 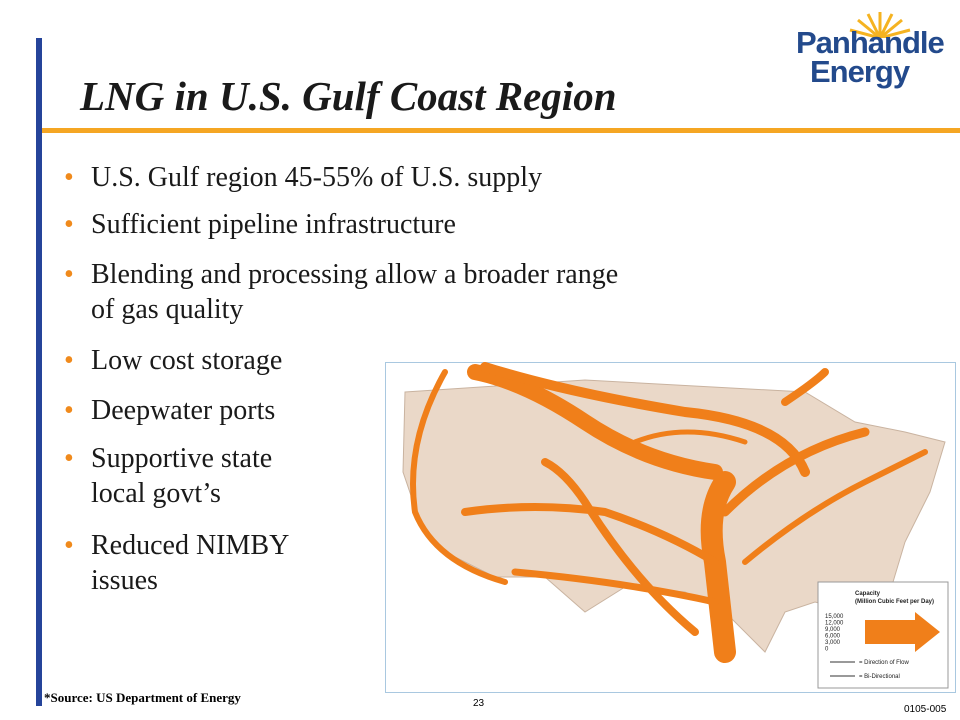 I want to click on bullet-text: Low cost storage, so click(x=187, y=360).